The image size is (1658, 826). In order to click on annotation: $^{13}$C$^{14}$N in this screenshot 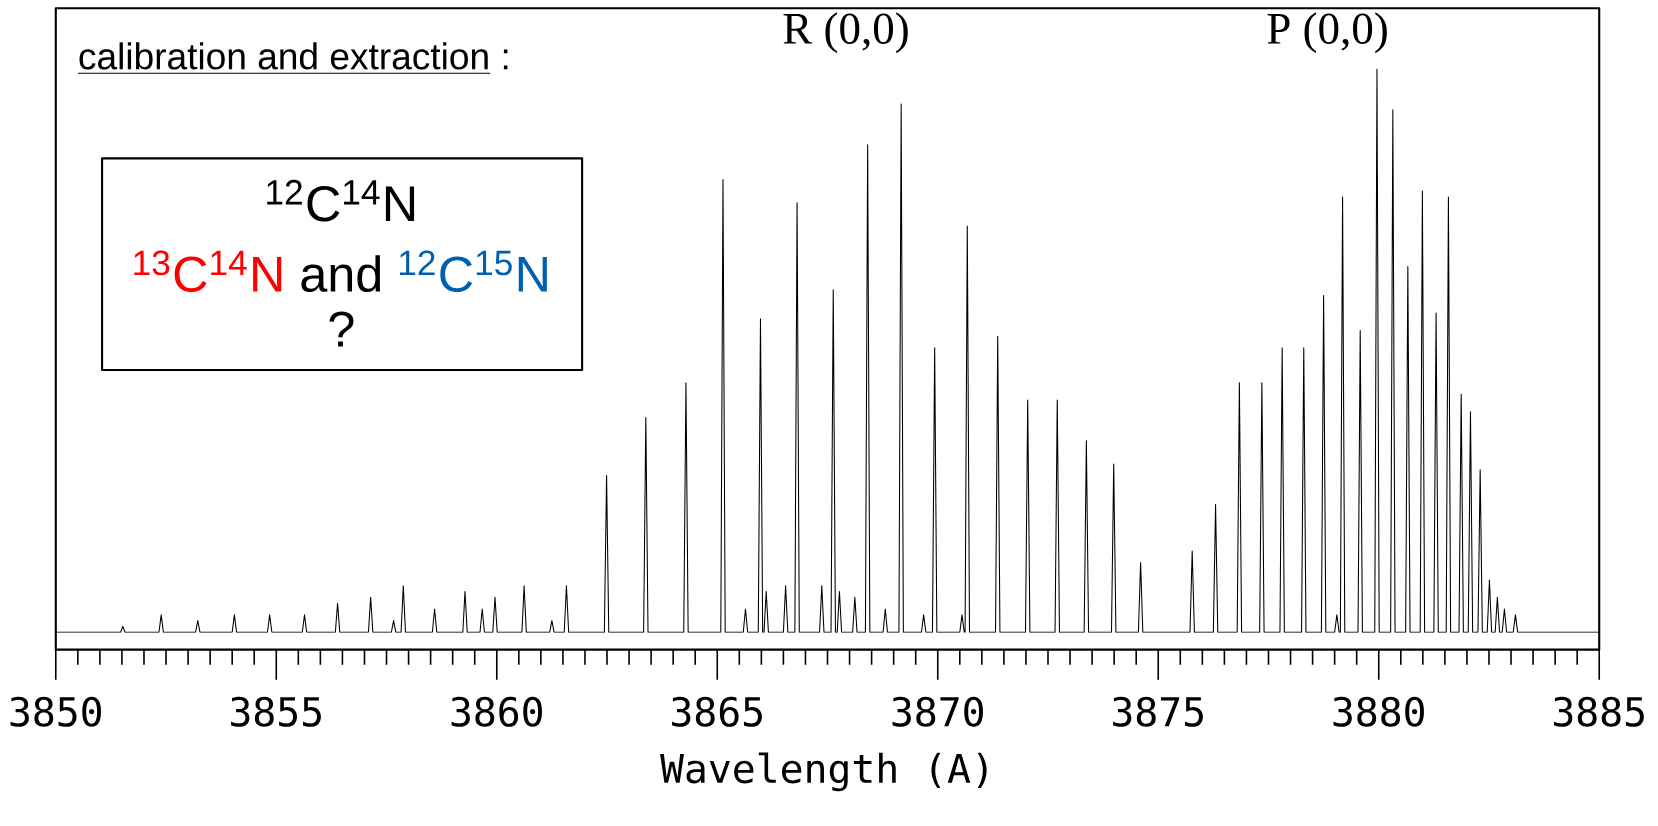, I will do `click(208, 271)`.